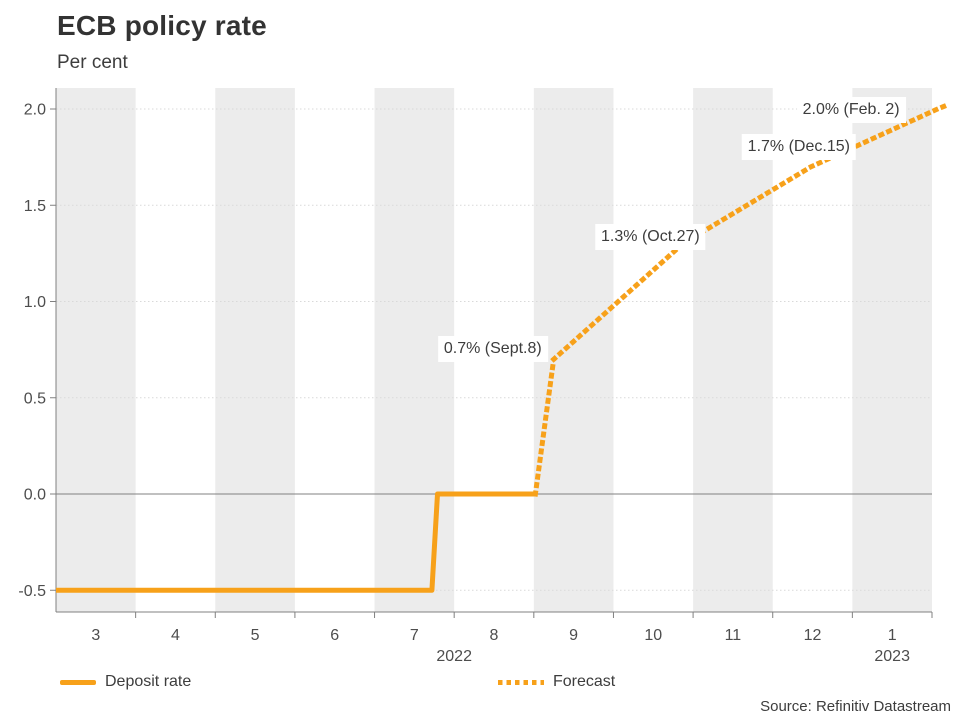 Image resolution: width=960 pixels, height=720 pixels. I want to click on x-tick-label: 11, so click(733, 635).